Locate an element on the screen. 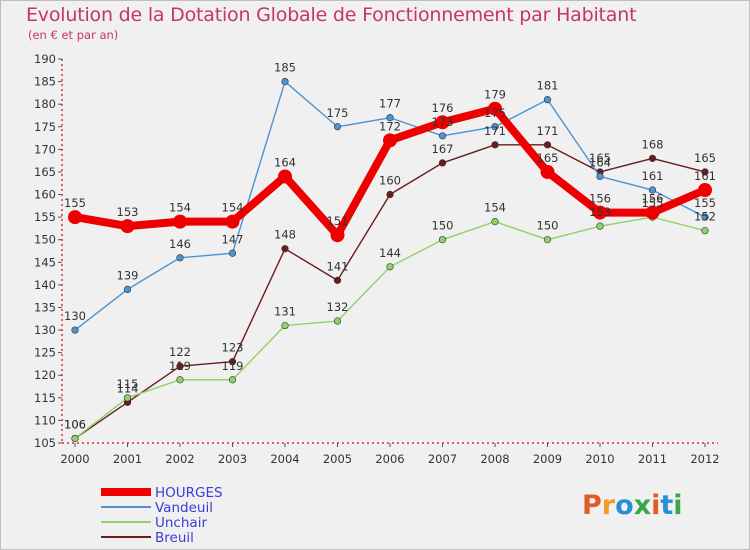 The width and height of the screenshot is (750, 550). y-tick-label: 185 is located at coordinates (45, 82).